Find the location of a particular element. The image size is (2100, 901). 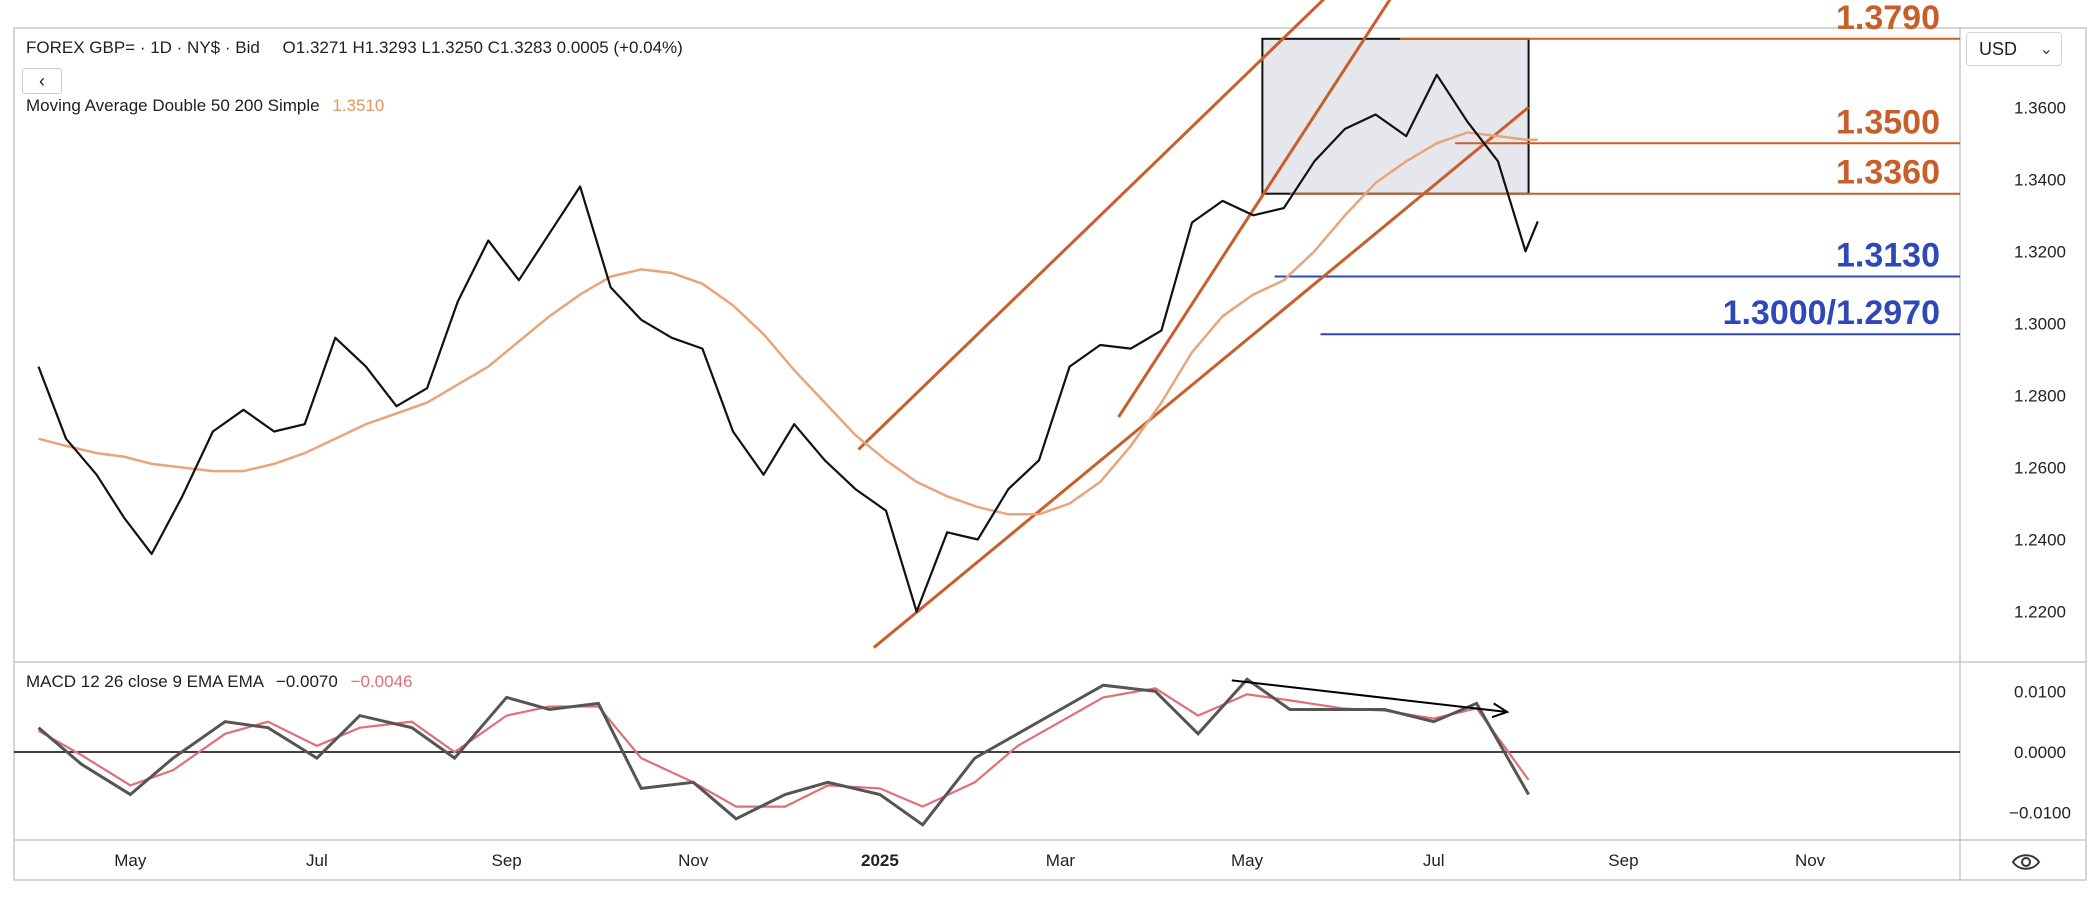

time-tick-7: Jul is located at coordinates (1434, 860).